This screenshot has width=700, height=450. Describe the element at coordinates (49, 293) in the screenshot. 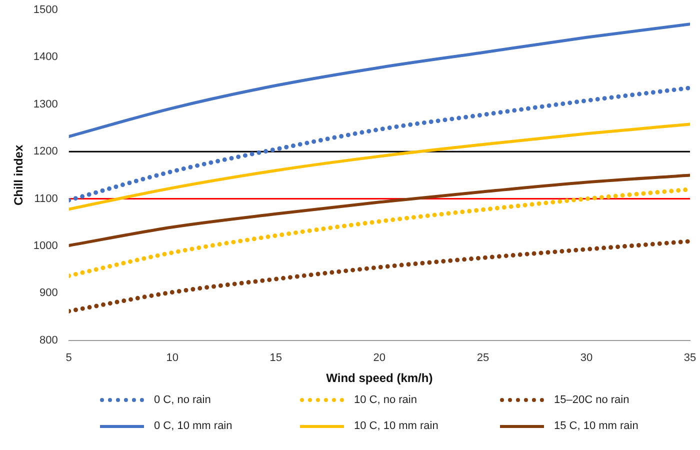

I see `y-tick-label: 900` at that location.